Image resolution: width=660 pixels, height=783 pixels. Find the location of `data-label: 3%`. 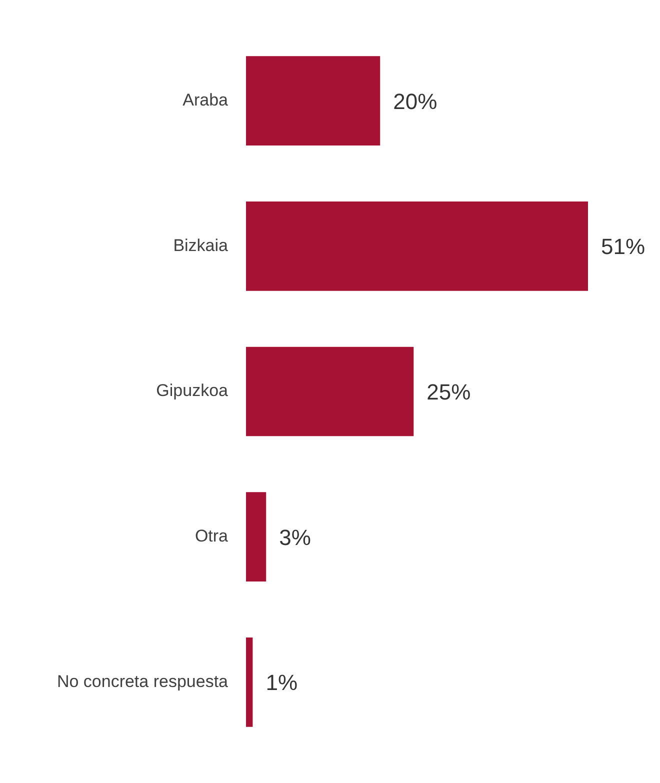

data-label: 3% is located at coordinates (295, 537).